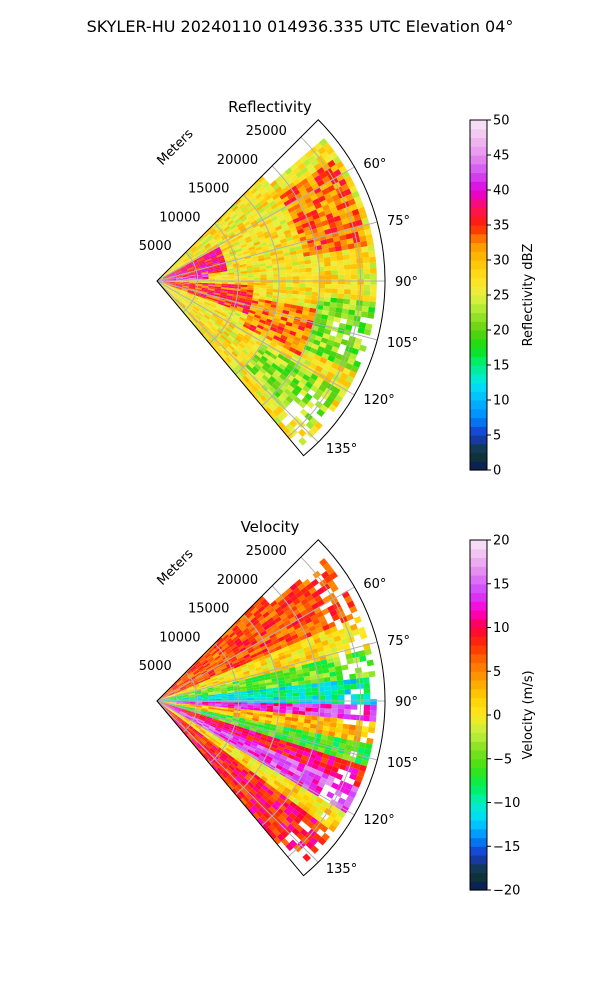 Image resolution: width=600 pixels, height=1000 pixels. I want to click on range-tick-label: 5000, so click(155, 246).